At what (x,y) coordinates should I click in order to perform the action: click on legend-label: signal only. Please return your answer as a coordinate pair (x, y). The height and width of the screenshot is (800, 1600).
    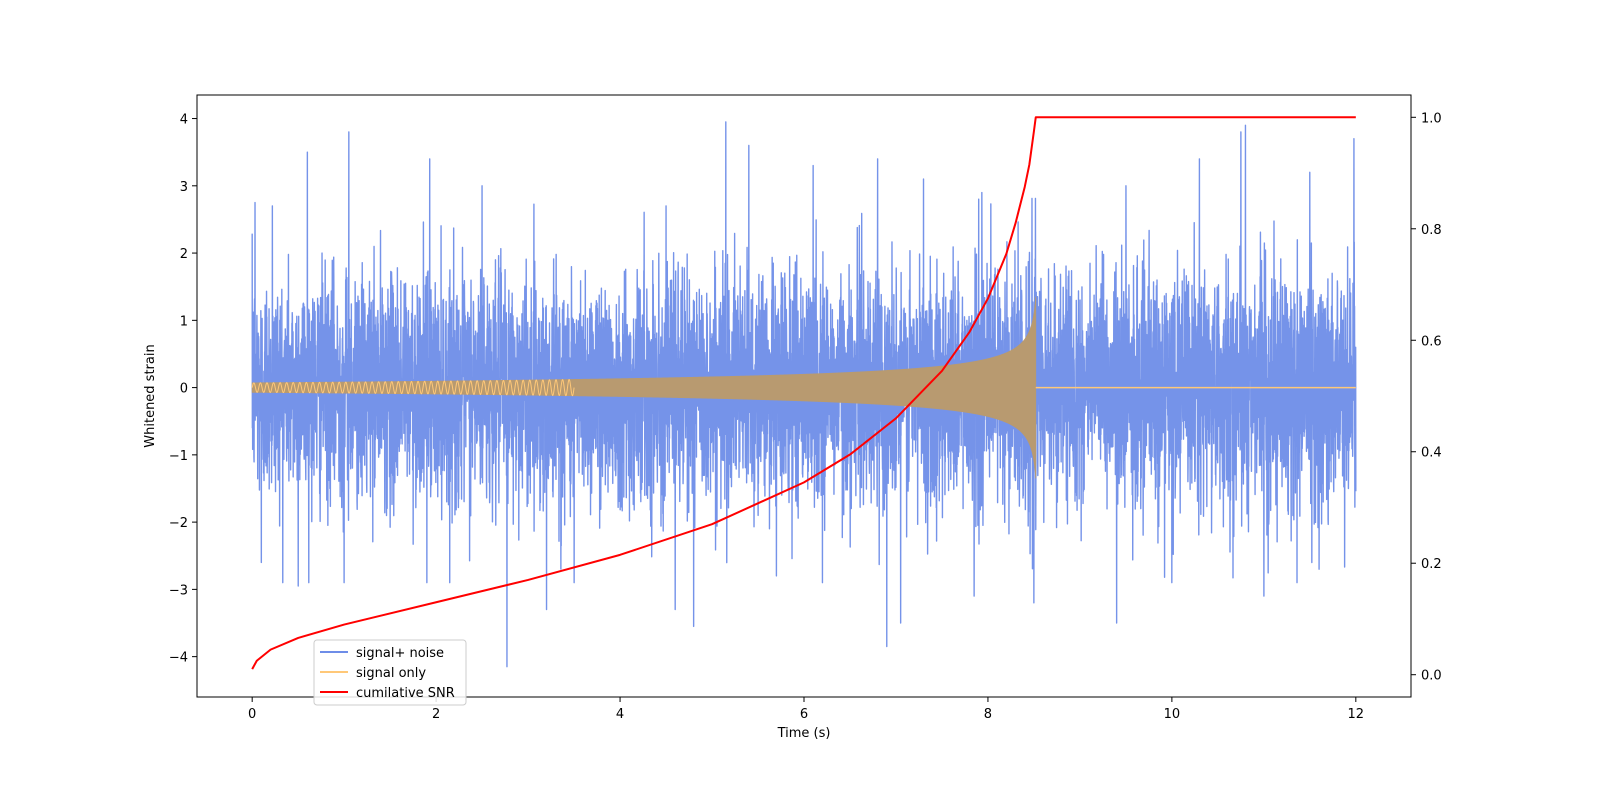
    Looking at the image, I should click on (391, 673).